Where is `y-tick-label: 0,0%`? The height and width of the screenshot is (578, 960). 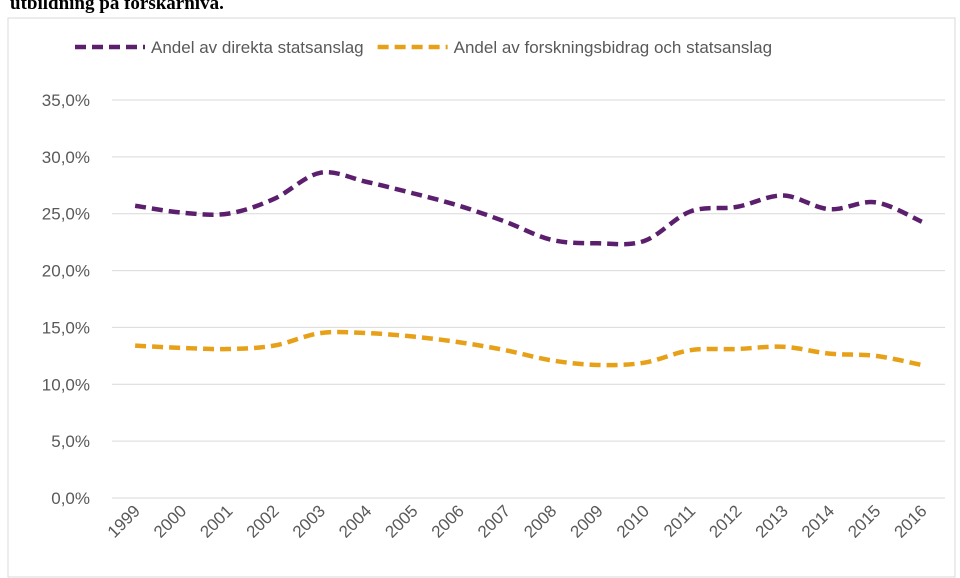
y-tick-label: 0,0% is located at coordinates (70, 498).